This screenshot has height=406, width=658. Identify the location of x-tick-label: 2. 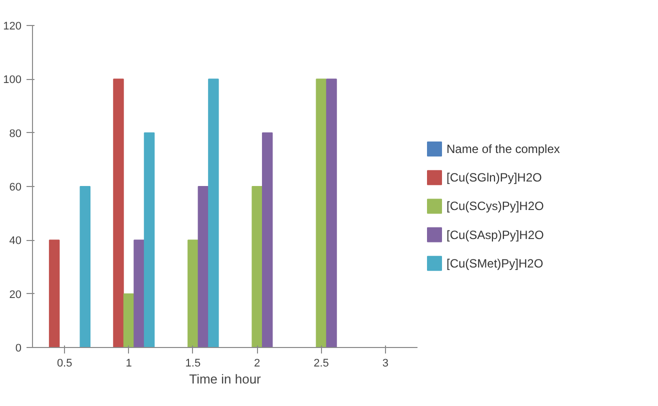
(257, 364).